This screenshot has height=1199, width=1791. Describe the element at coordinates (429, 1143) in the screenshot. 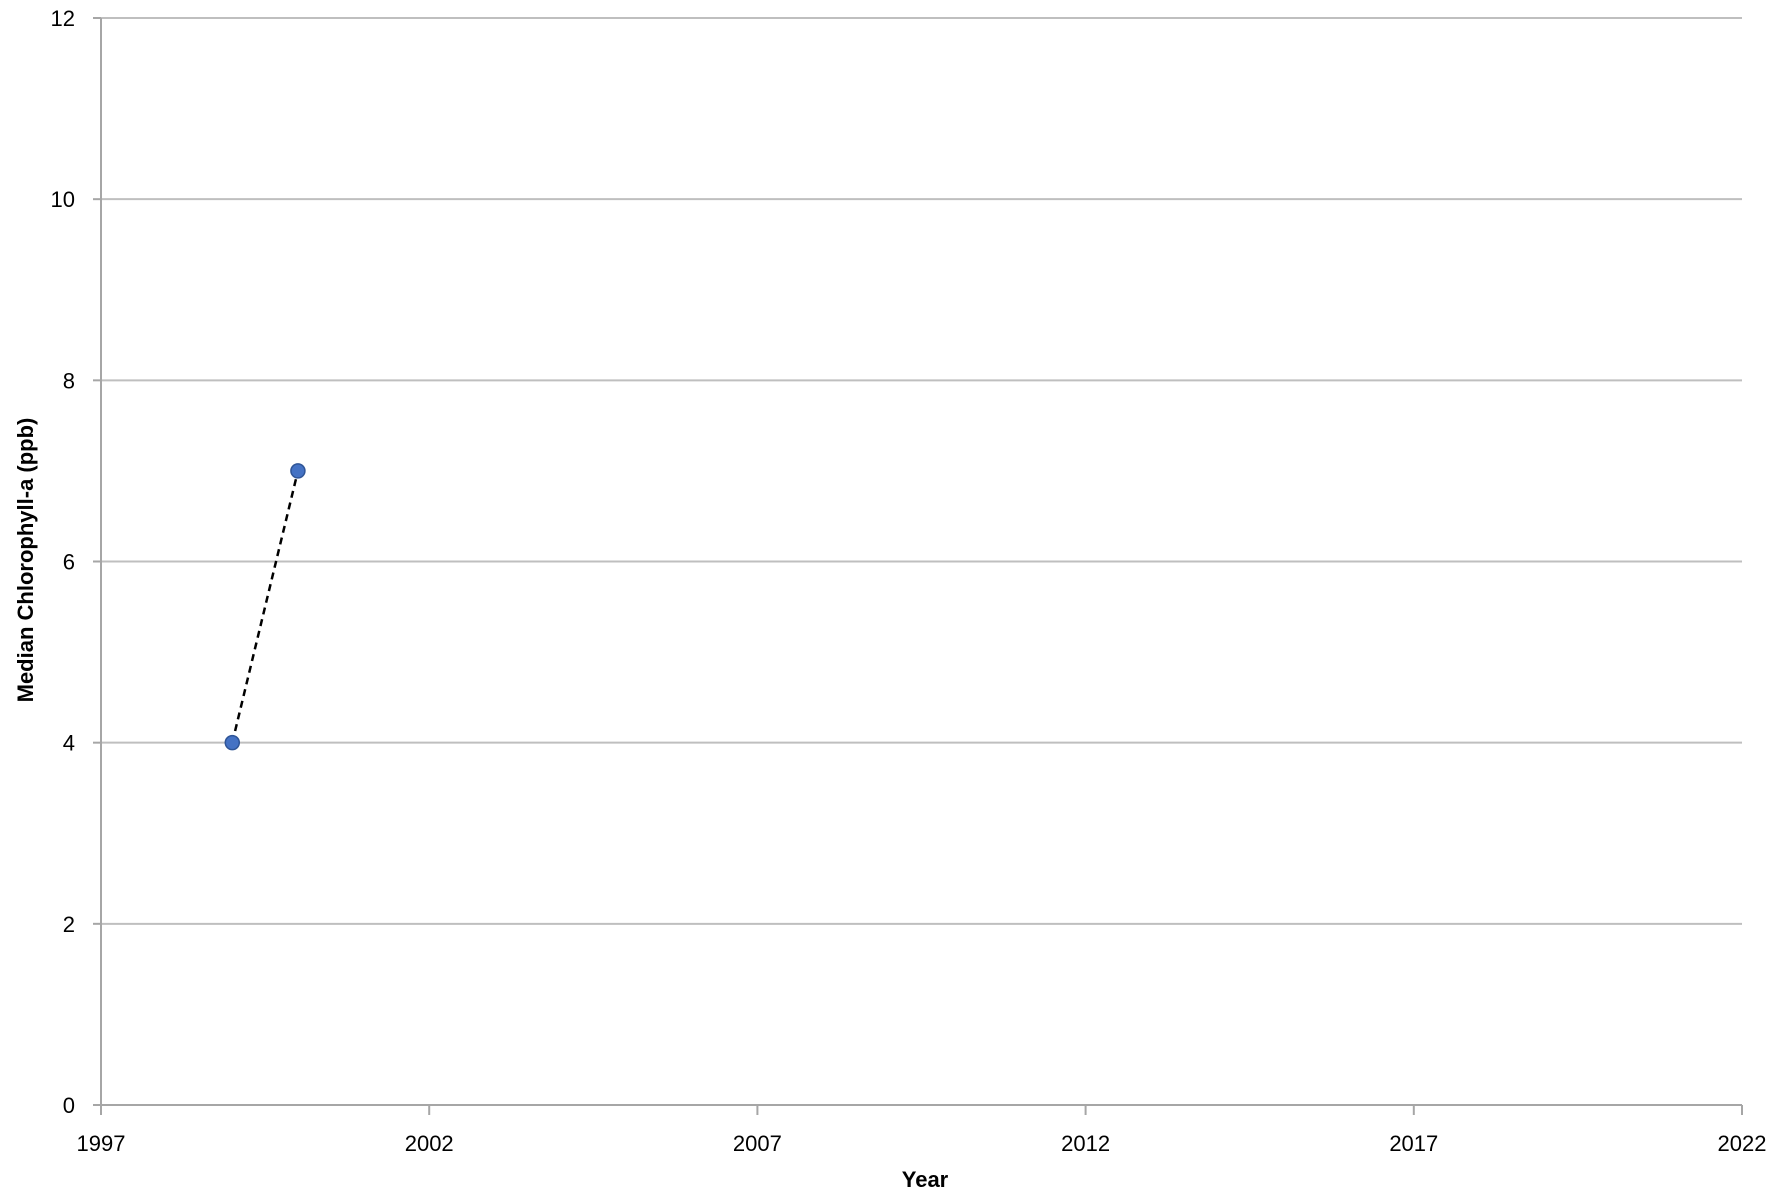

I see `x-tick-label: 2002` at that location.